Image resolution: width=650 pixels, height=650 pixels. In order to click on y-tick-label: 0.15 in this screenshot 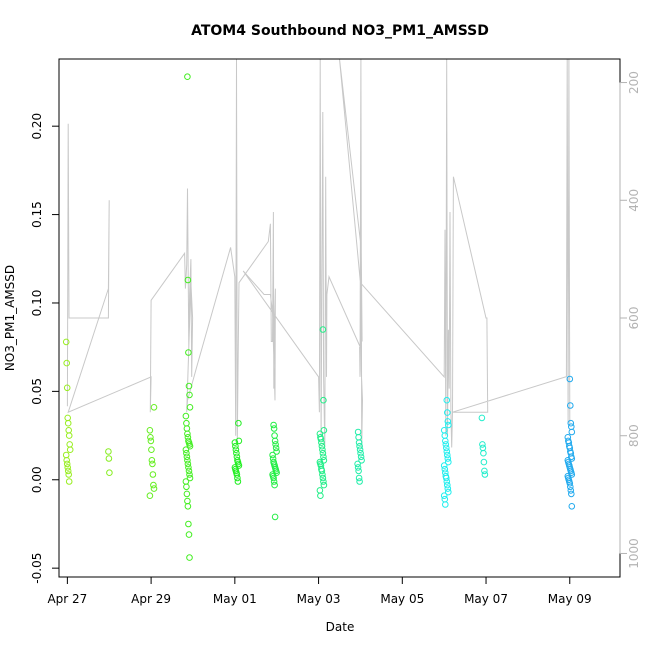, I will do `click(37, 214)`.